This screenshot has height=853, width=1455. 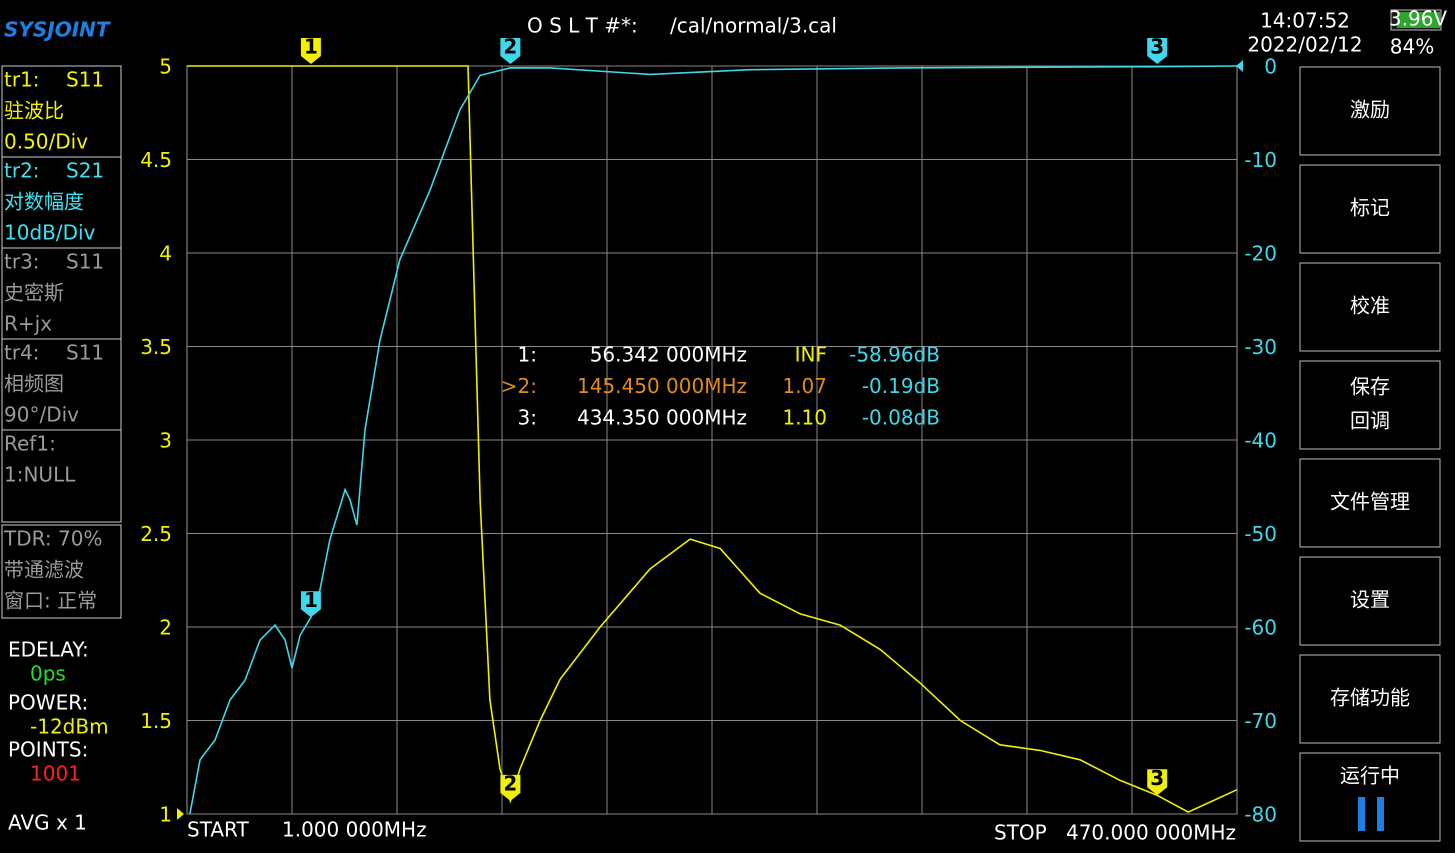 What do you see at coordinates (1304, 45) in the screenshot?
I see `date: 2022/02/12` at bounding box center [1304, 45].